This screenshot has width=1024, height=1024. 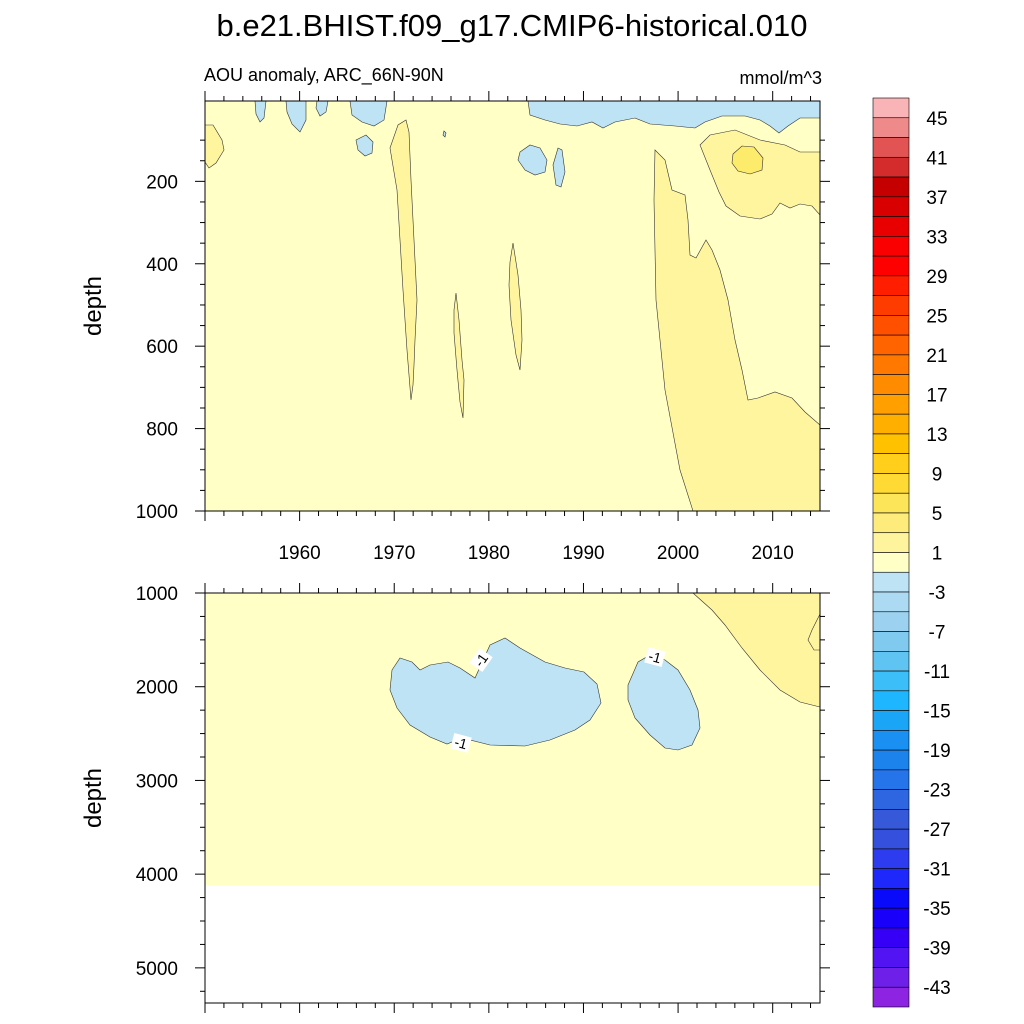 What do you see at coordinates (93, 798) in the screenshot?
I see `lower-y-axis-title: depth` at bounding box center [93, 798].